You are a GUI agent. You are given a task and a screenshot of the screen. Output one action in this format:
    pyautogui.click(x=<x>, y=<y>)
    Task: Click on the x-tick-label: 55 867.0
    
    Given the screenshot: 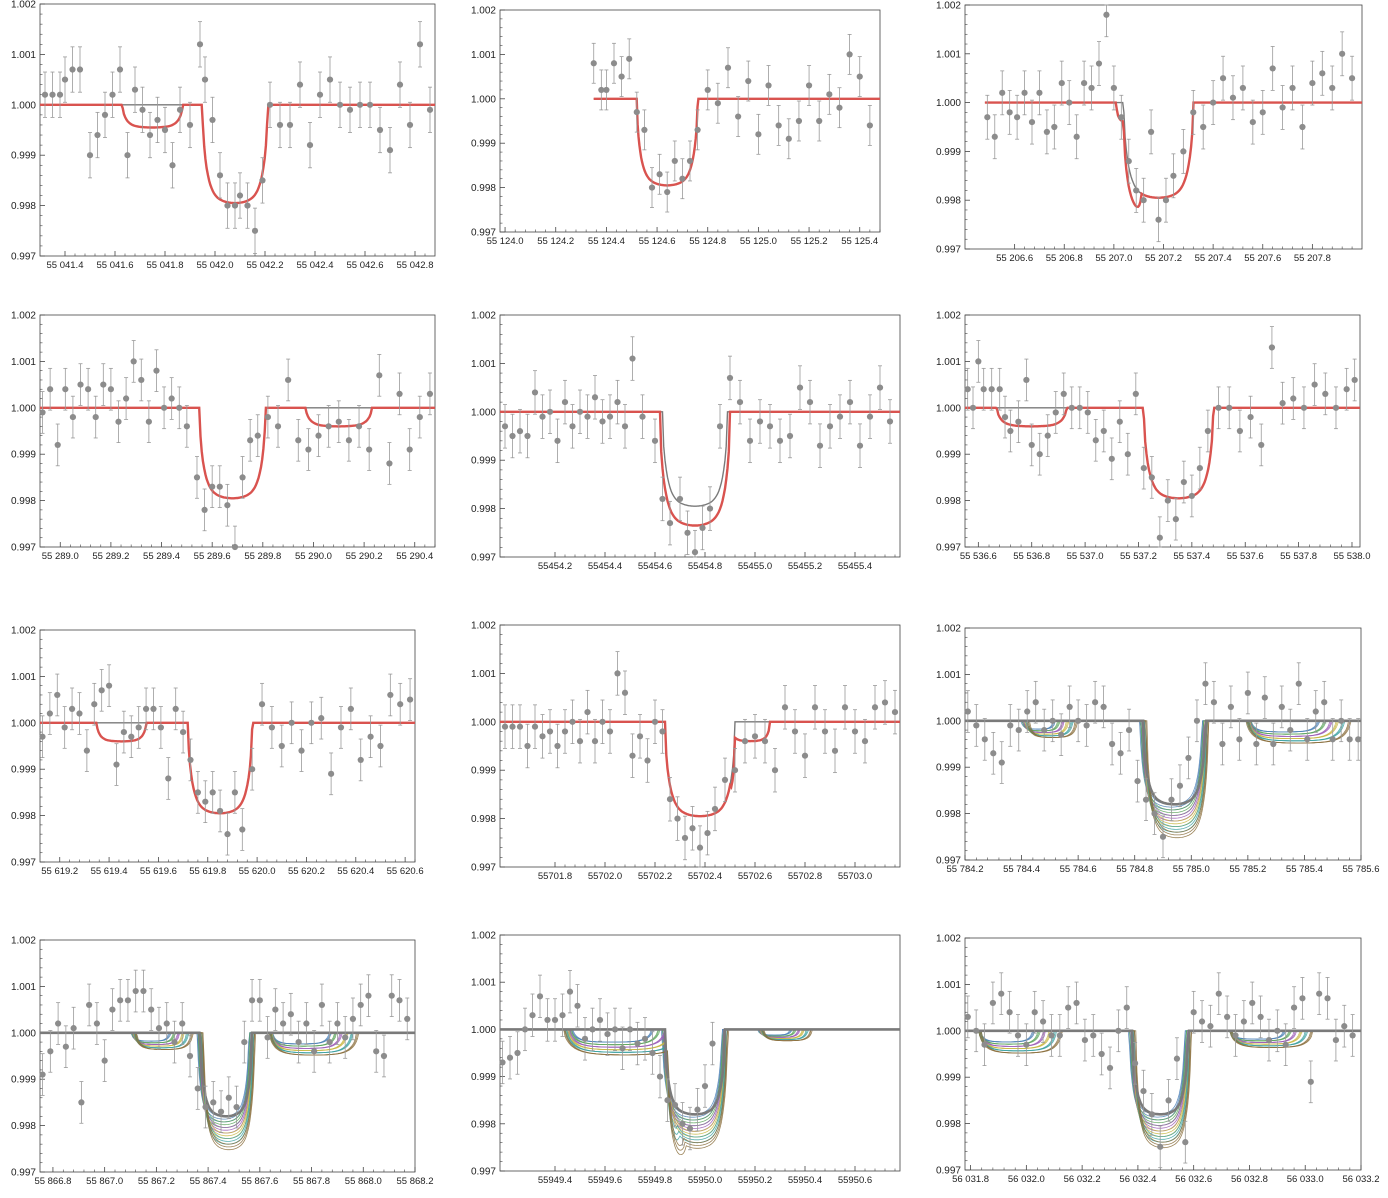 What is the action you would take?
    pyautogui.click(x=104, y=1181)
    